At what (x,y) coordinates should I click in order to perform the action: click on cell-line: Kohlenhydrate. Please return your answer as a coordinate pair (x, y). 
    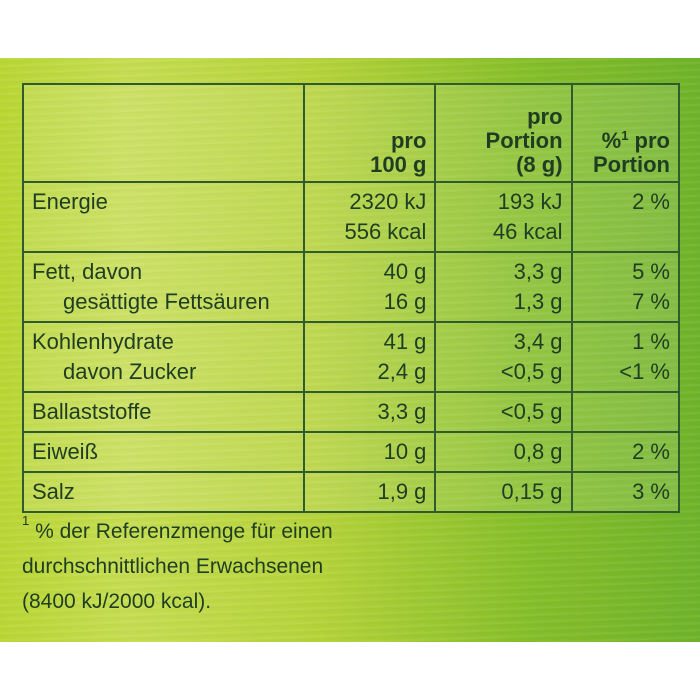
    Looking at the image, I should click on (103, 341).